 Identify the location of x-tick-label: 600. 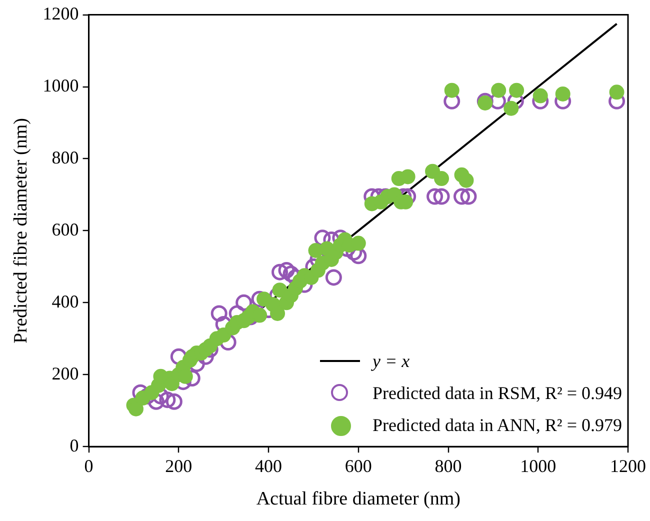
(358, 466).